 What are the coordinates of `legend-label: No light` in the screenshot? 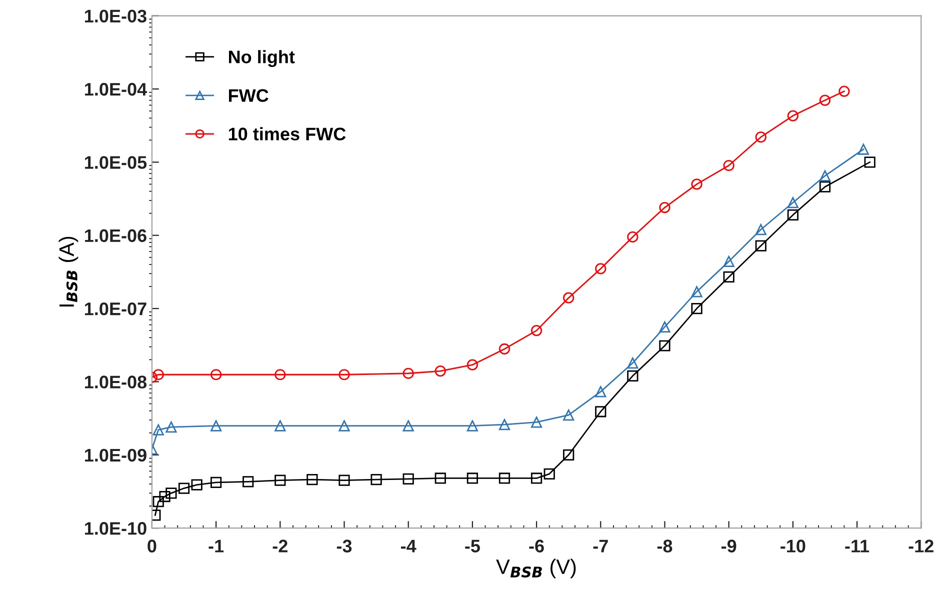 It's located at (261, 58).